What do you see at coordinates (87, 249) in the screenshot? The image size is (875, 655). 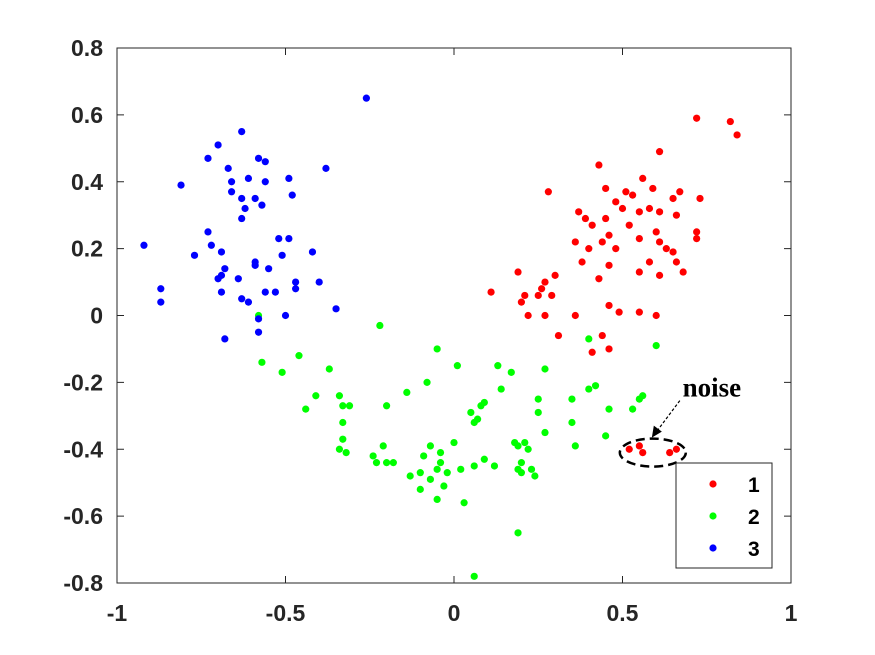 I see `y-tick-label: 0.2` at bounding box center [87, 249].